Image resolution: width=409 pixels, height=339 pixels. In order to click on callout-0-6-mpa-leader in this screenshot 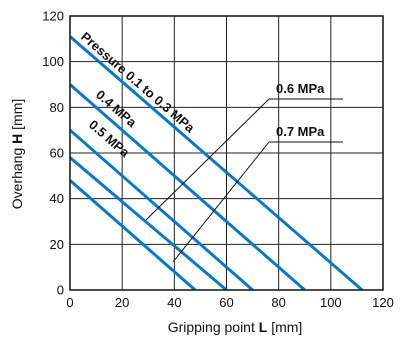, I will do `click(207, 159)`.